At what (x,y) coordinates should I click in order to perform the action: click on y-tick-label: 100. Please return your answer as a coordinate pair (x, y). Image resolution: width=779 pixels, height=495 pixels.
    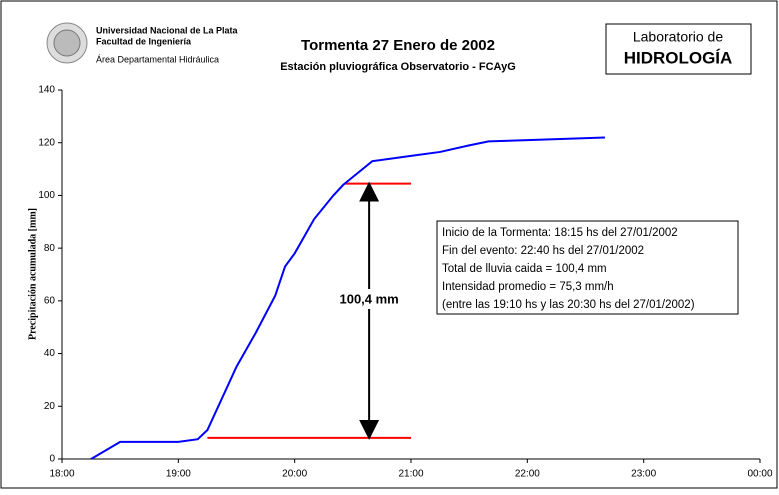
    Looking at the image, I should click on (46, 195).